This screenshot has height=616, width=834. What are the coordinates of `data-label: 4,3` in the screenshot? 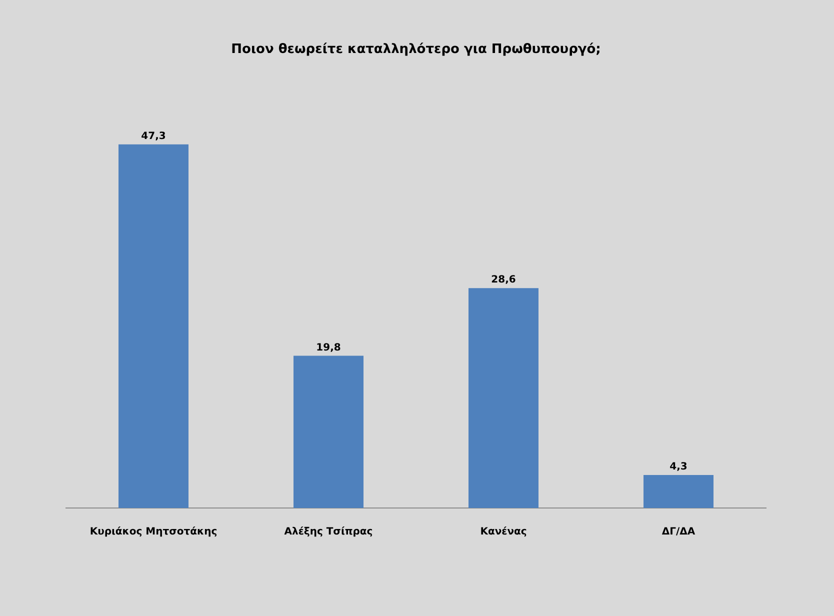 It's located at (679, 467).